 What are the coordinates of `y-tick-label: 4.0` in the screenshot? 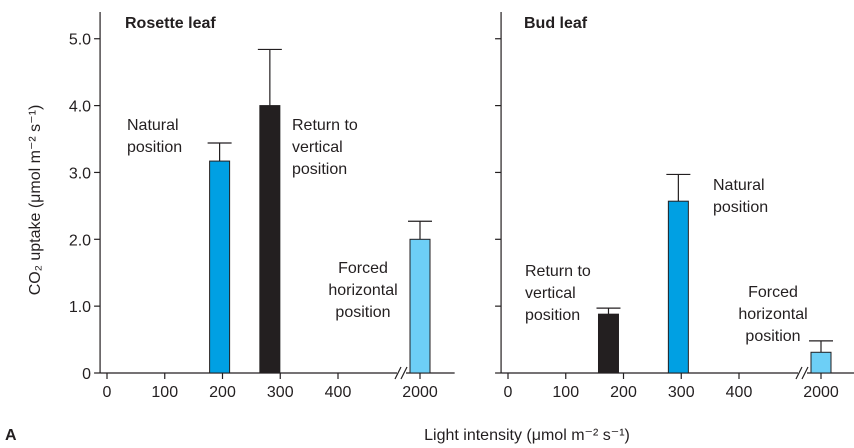 It's located at (80, 107).